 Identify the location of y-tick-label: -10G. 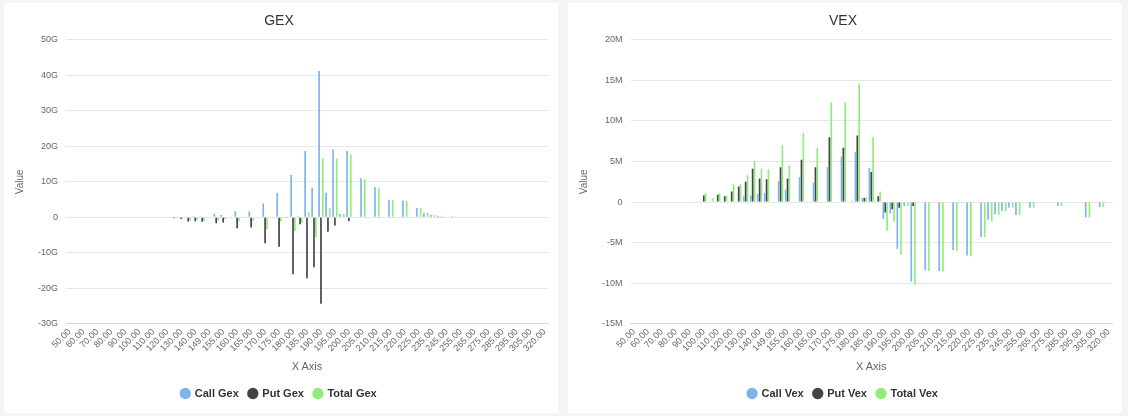
(48, 252).